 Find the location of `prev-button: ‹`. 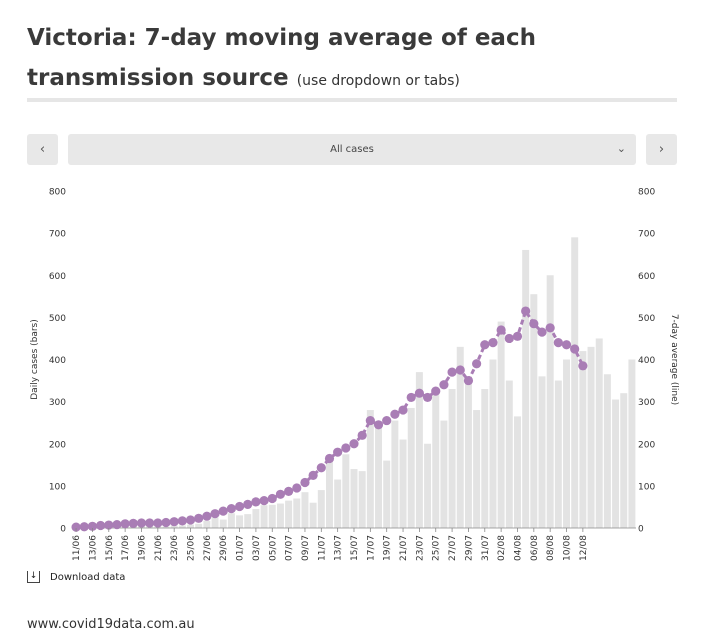

prev-button: ‹ is located at coordinates (42, 149).